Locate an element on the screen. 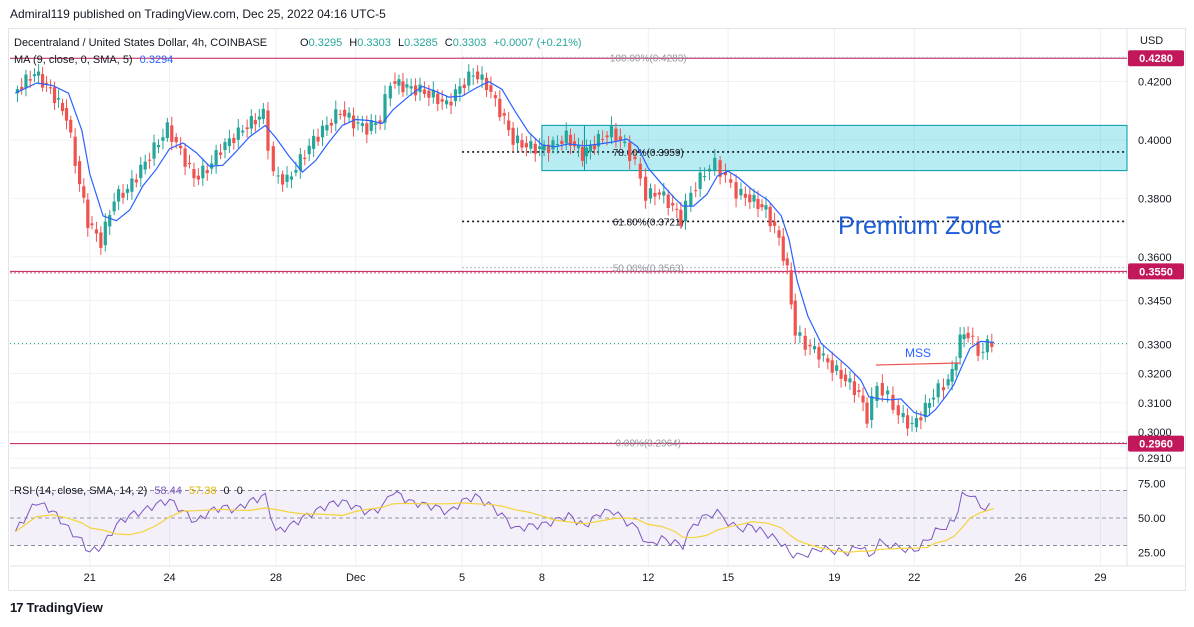 The image size is (1194, 627). premium-zone-rect is located at coordinates (834, 148).